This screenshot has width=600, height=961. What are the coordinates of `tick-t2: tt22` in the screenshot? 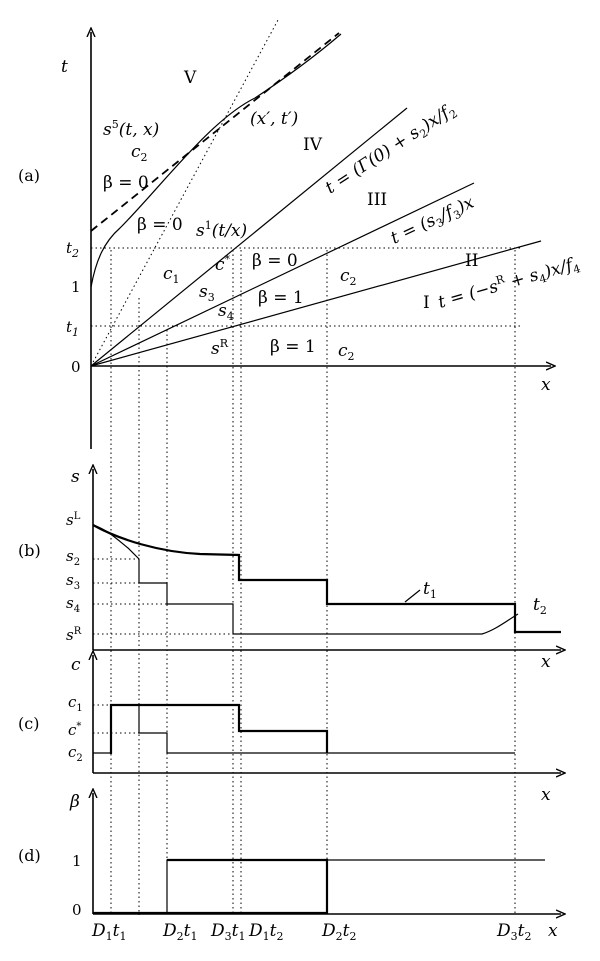 It's located at (72, 249).